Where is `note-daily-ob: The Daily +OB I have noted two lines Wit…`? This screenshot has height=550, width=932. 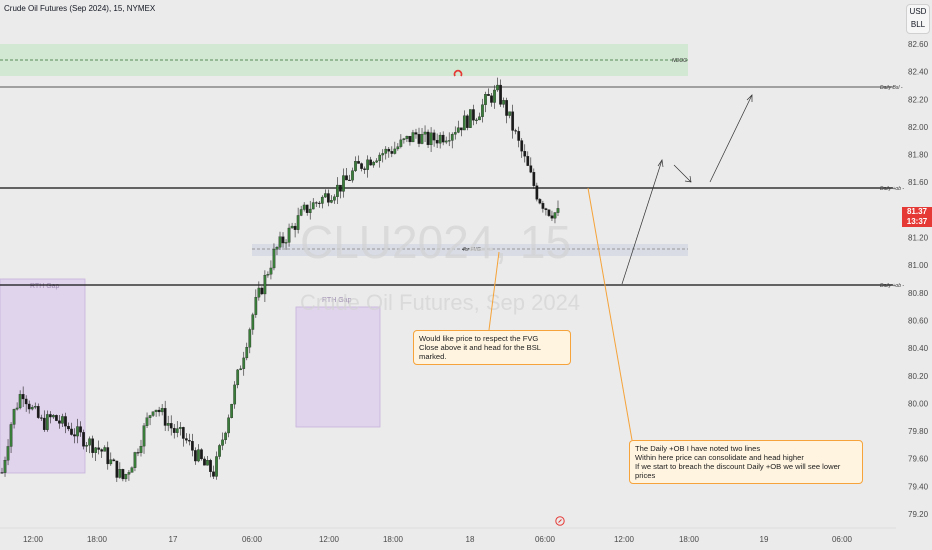
note-daily-ob: The Daily +OB I have noted two lines Wit… is located at coordinates (746, 462).